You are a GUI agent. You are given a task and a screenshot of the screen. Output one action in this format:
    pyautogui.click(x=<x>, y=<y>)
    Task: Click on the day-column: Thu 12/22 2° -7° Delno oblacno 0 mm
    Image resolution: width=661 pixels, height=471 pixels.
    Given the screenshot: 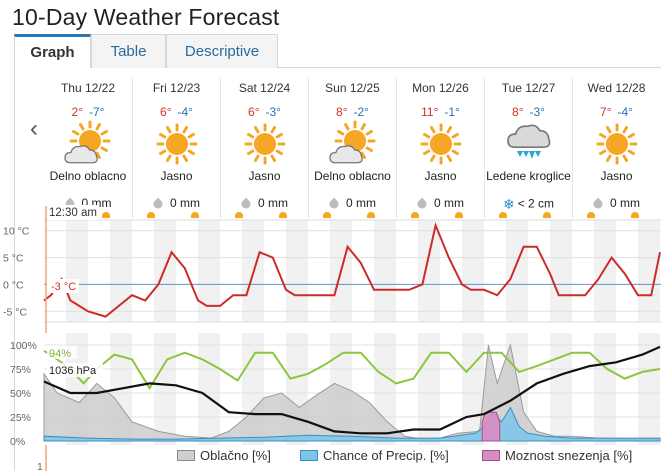 What is the action you would take?
    pyautogui.click(x=88, y=148)
    